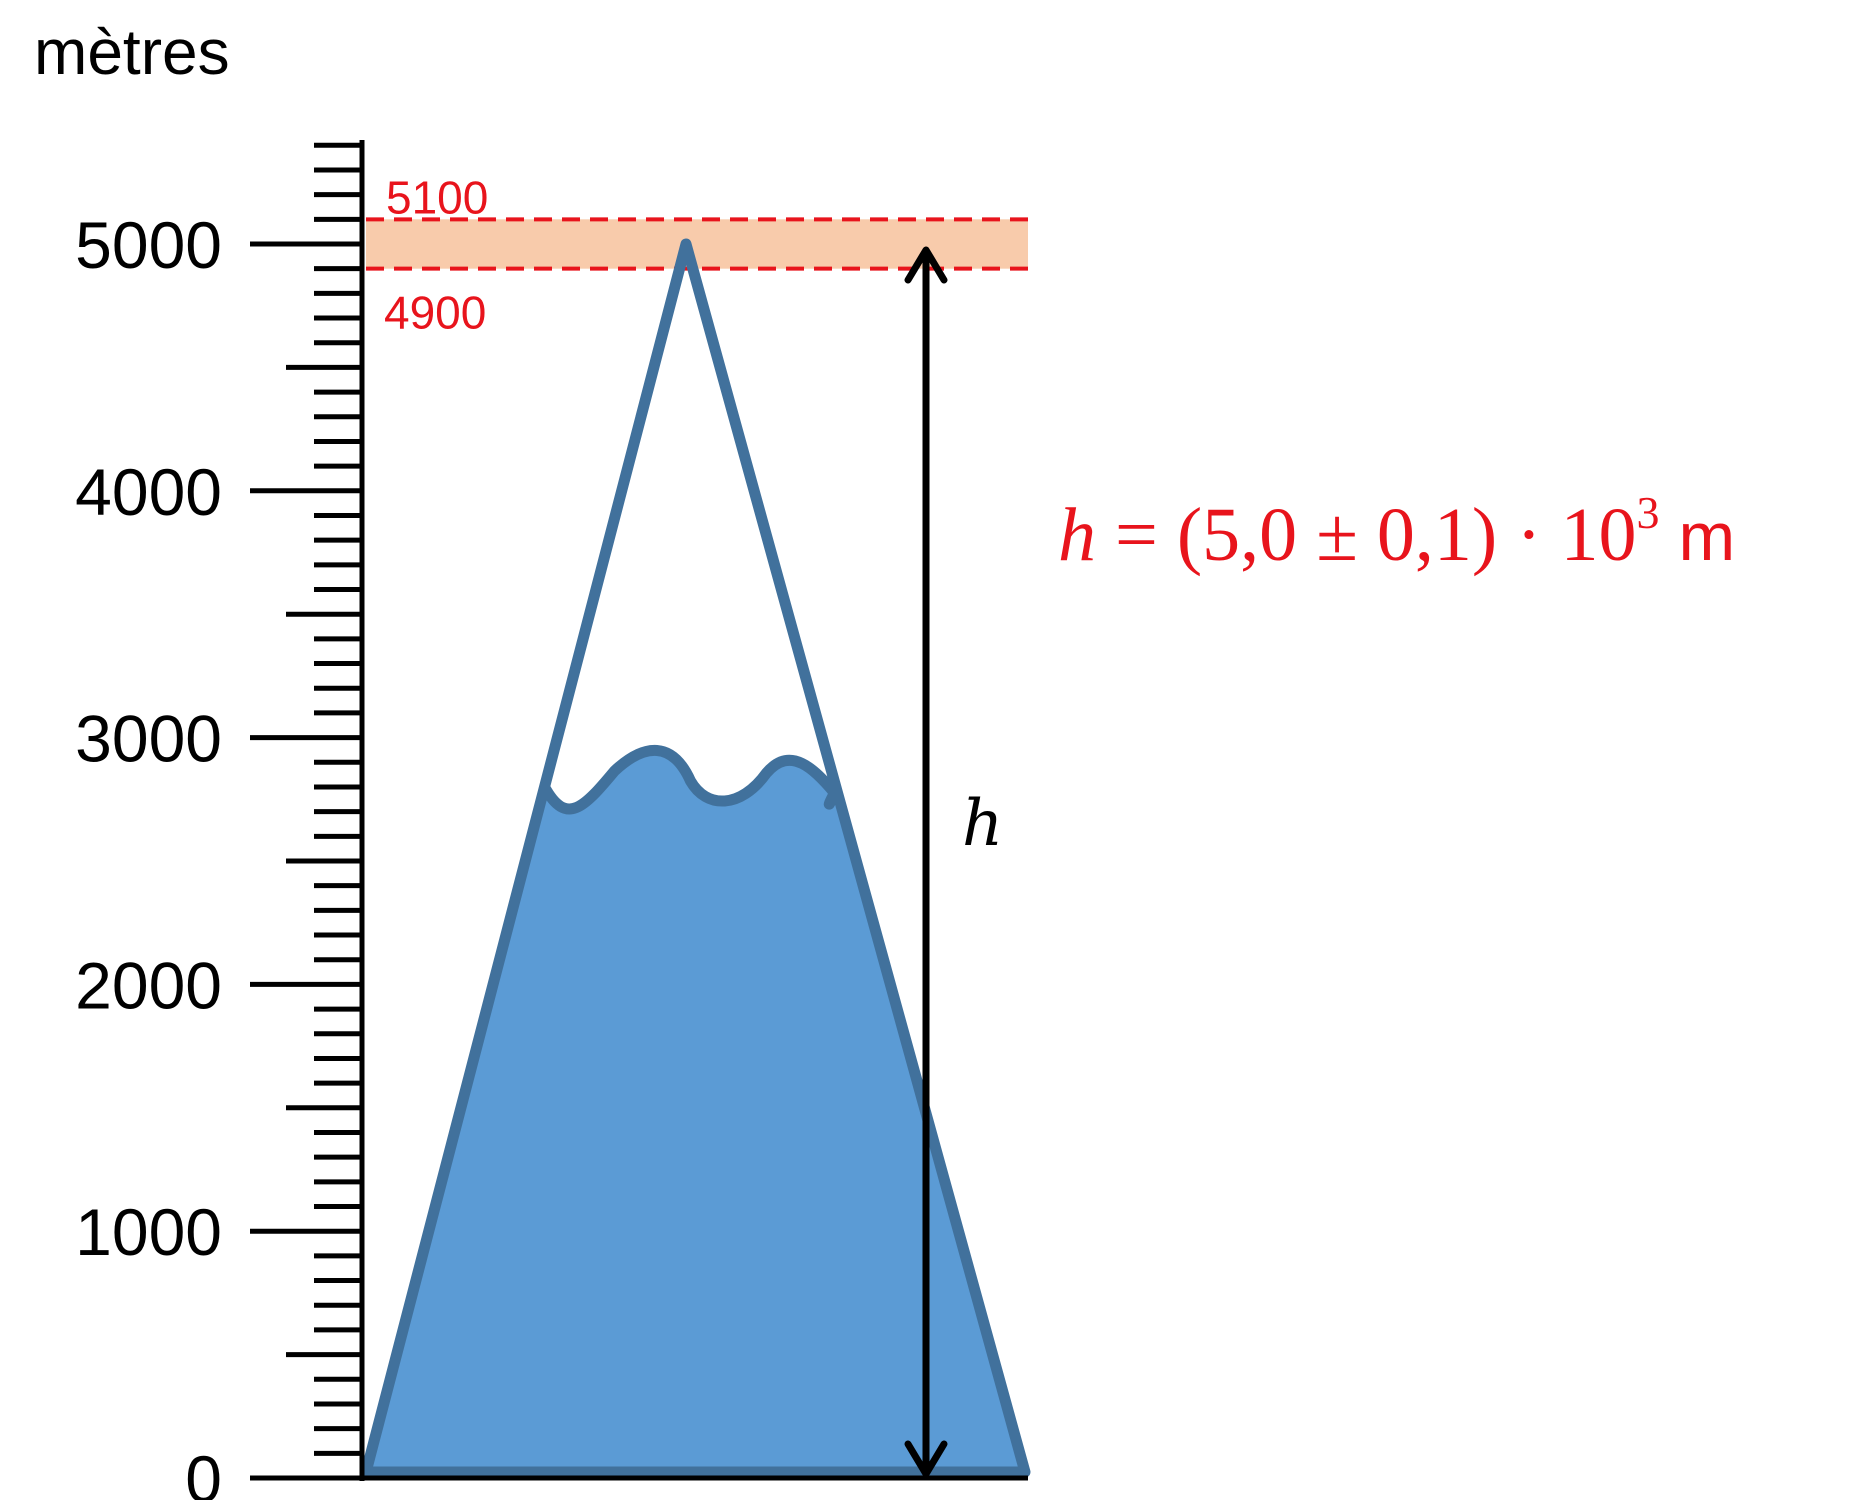 Image resolution: width=1851 pixels, height=1500 pixels. I want to click on tick-label: 1000, so click(148, 1232).